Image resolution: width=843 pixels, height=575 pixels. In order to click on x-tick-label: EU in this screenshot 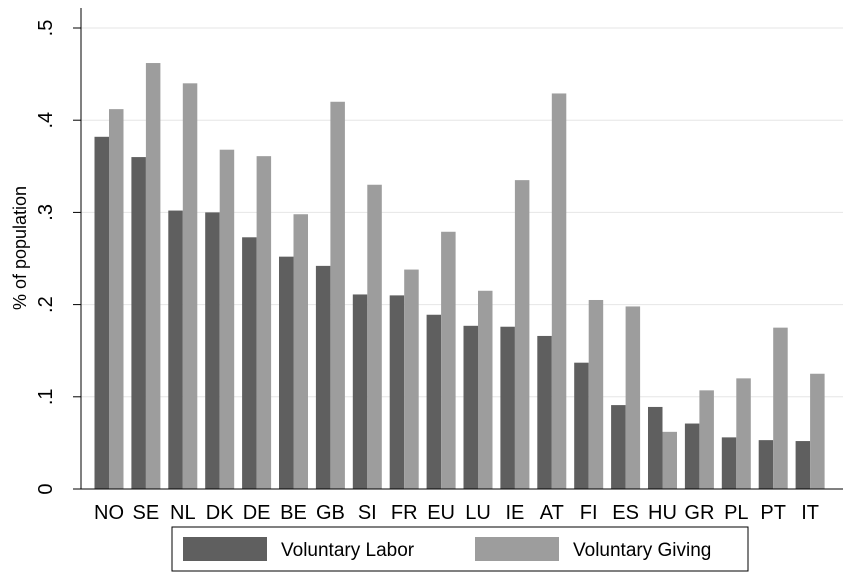, I will do `click(441, 513)`.